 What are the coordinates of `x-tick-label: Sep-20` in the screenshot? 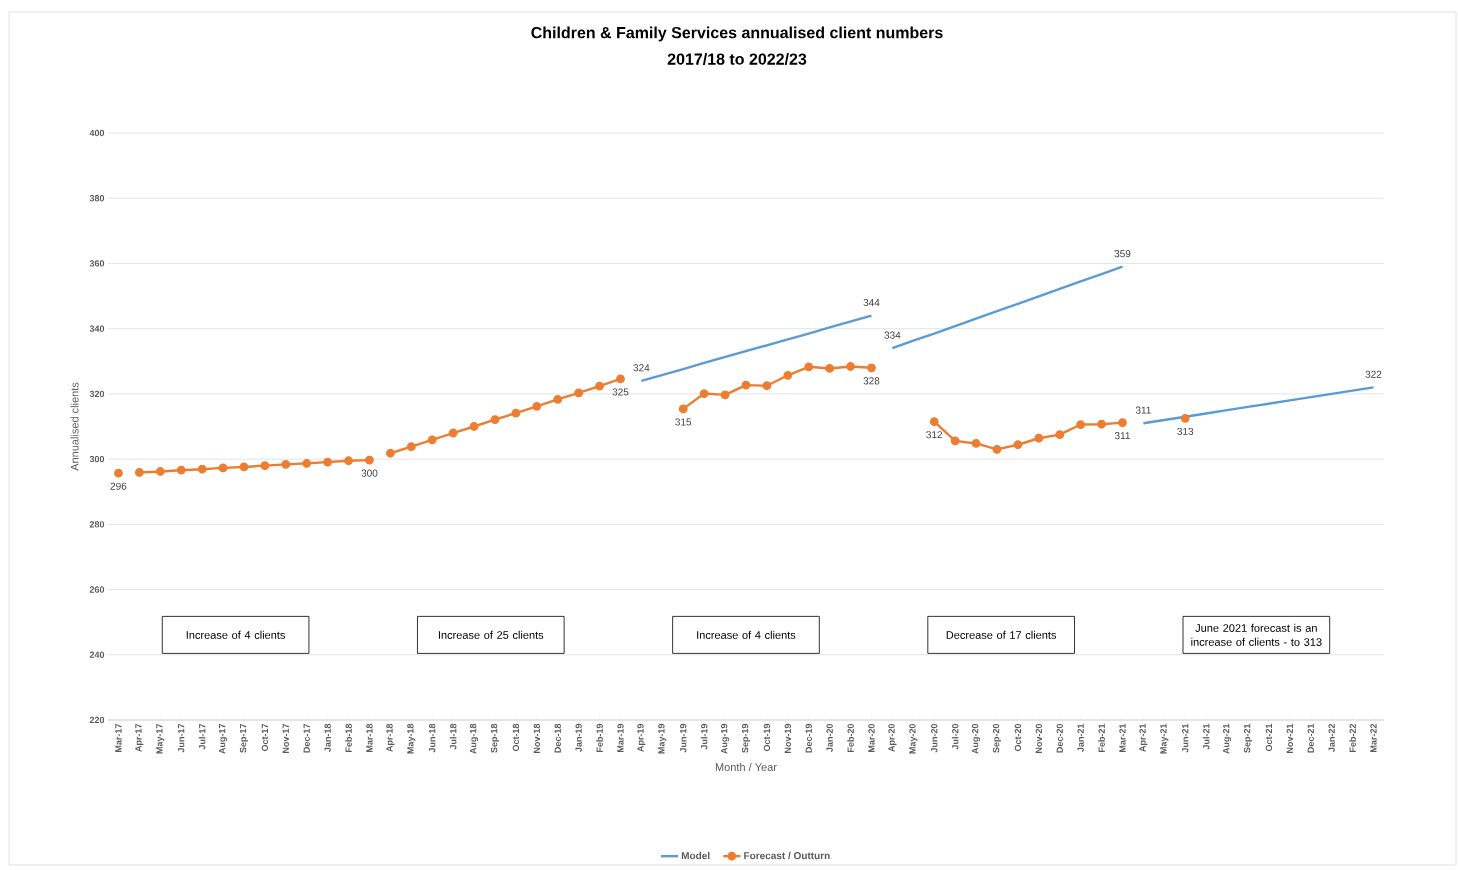 It's located at (997, 738).